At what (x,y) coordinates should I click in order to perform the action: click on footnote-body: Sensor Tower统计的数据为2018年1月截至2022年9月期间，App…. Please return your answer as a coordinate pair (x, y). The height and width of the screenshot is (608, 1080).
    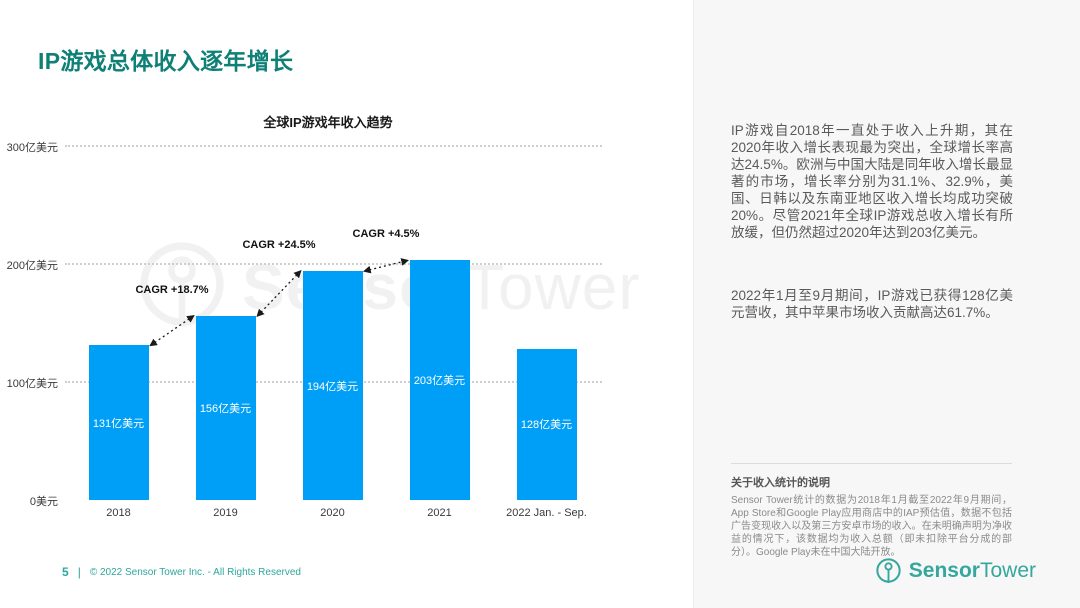
    Looking at the image, I should click on (871, 526).